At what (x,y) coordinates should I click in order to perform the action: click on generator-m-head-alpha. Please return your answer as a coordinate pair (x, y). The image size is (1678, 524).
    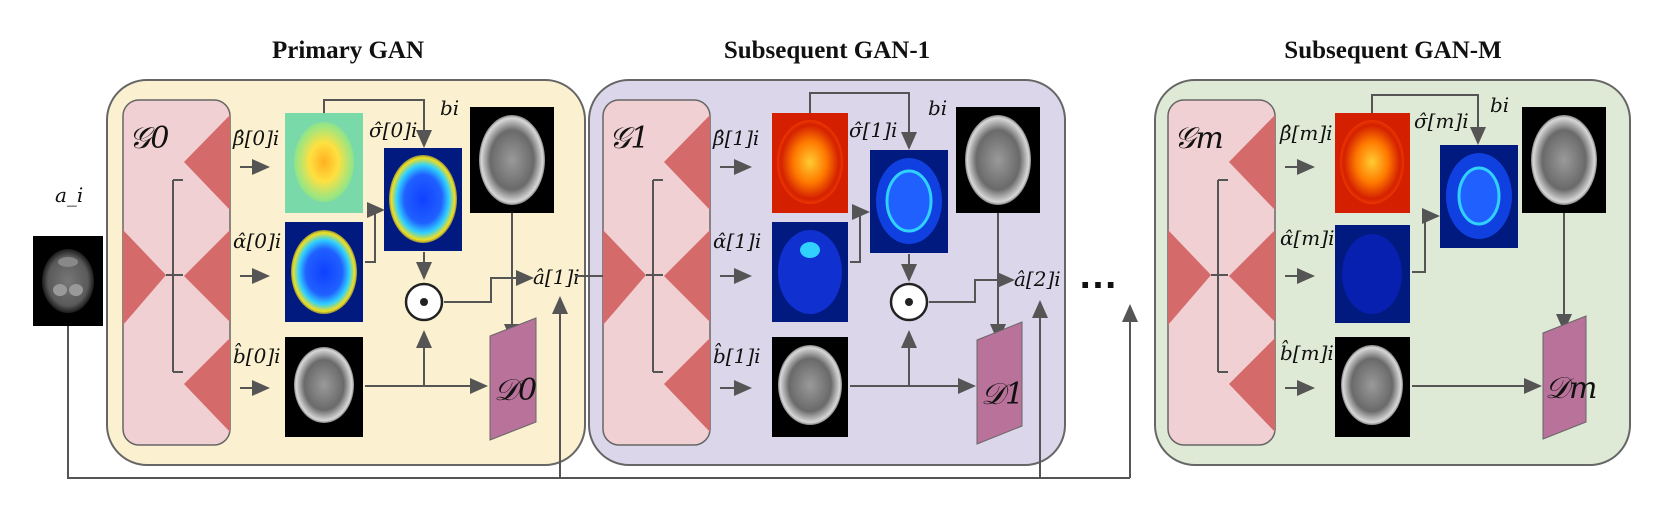
    Looking at the image, I should click on (1252, 276).